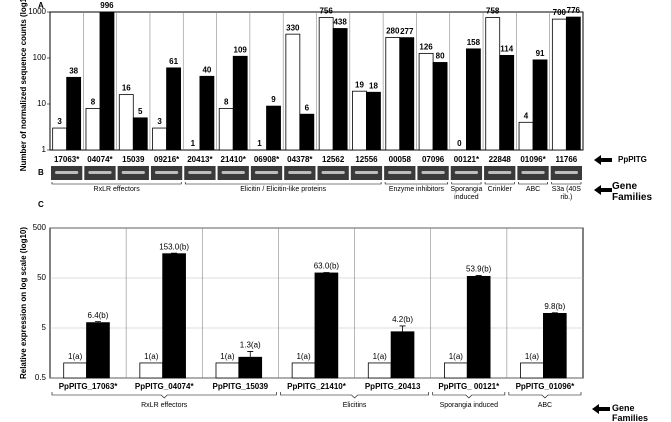  Describe the element at coordinates (359, 84) in the screenshot. I see `data-label: 19` at that location.